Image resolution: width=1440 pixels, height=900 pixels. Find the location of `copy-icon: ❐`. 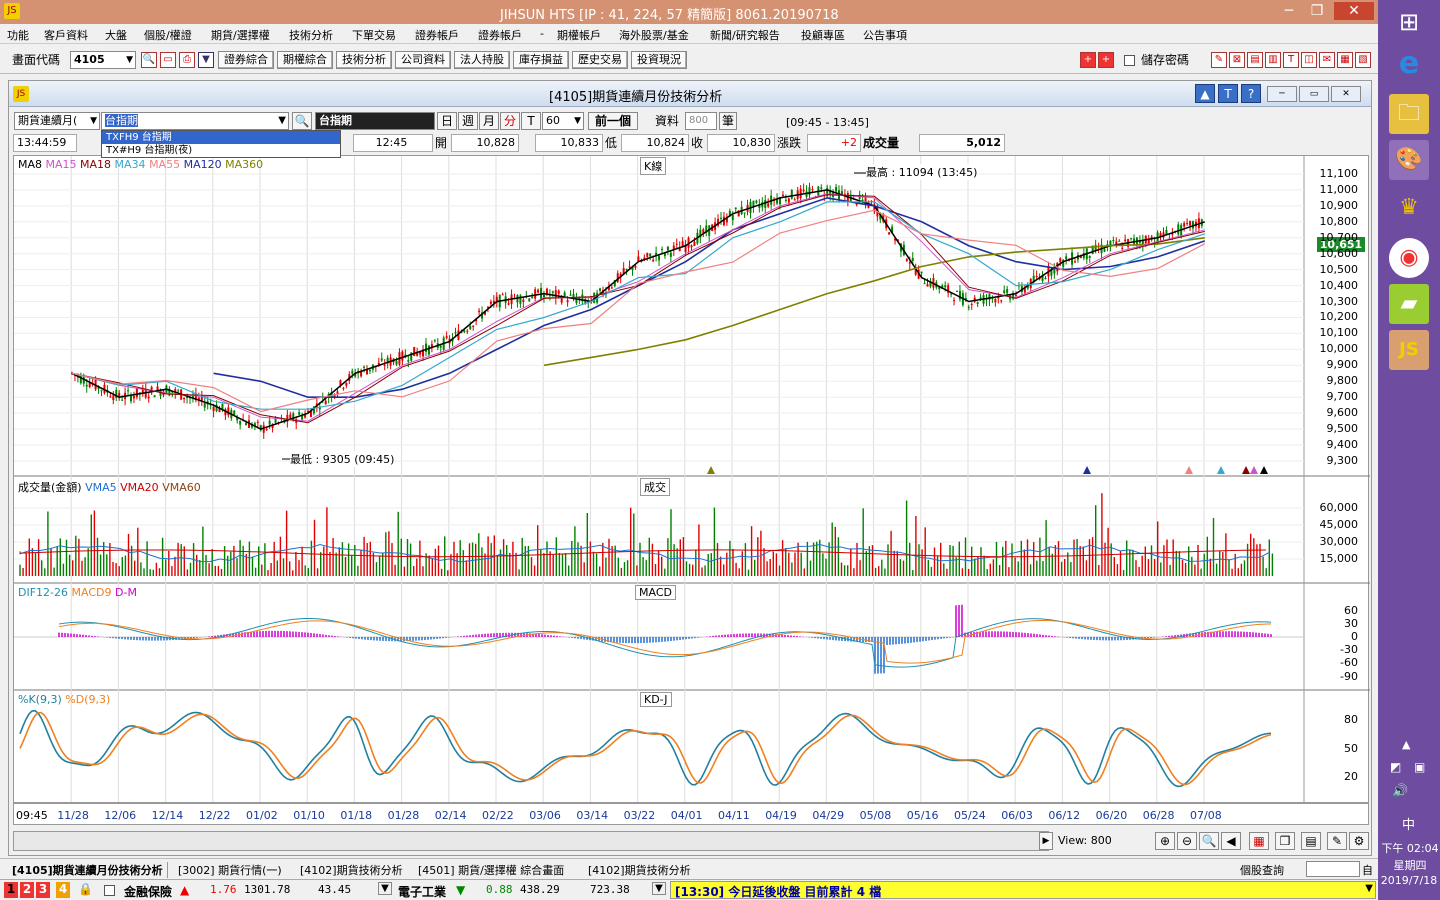

copy-icon: ❐ is located at coordinates (1285, 841).